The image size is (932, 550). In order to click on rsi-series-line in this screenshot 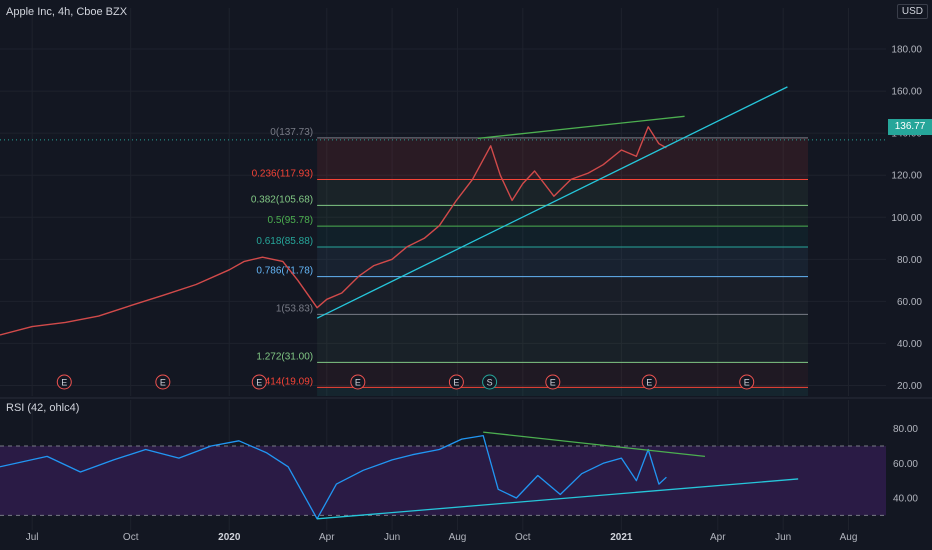, I will do `click(333, 477)`.